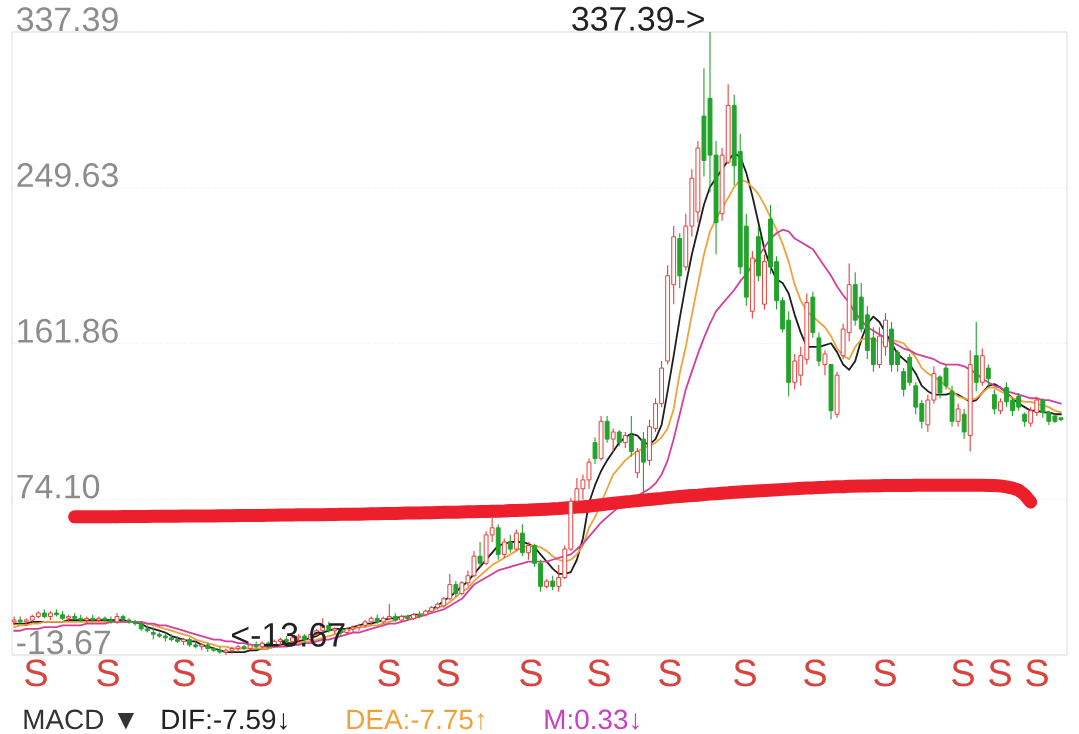 The height and width of the screenshot is (734, 1079). I want to click on text: DEA:-7.75↑, so click(416, 719).